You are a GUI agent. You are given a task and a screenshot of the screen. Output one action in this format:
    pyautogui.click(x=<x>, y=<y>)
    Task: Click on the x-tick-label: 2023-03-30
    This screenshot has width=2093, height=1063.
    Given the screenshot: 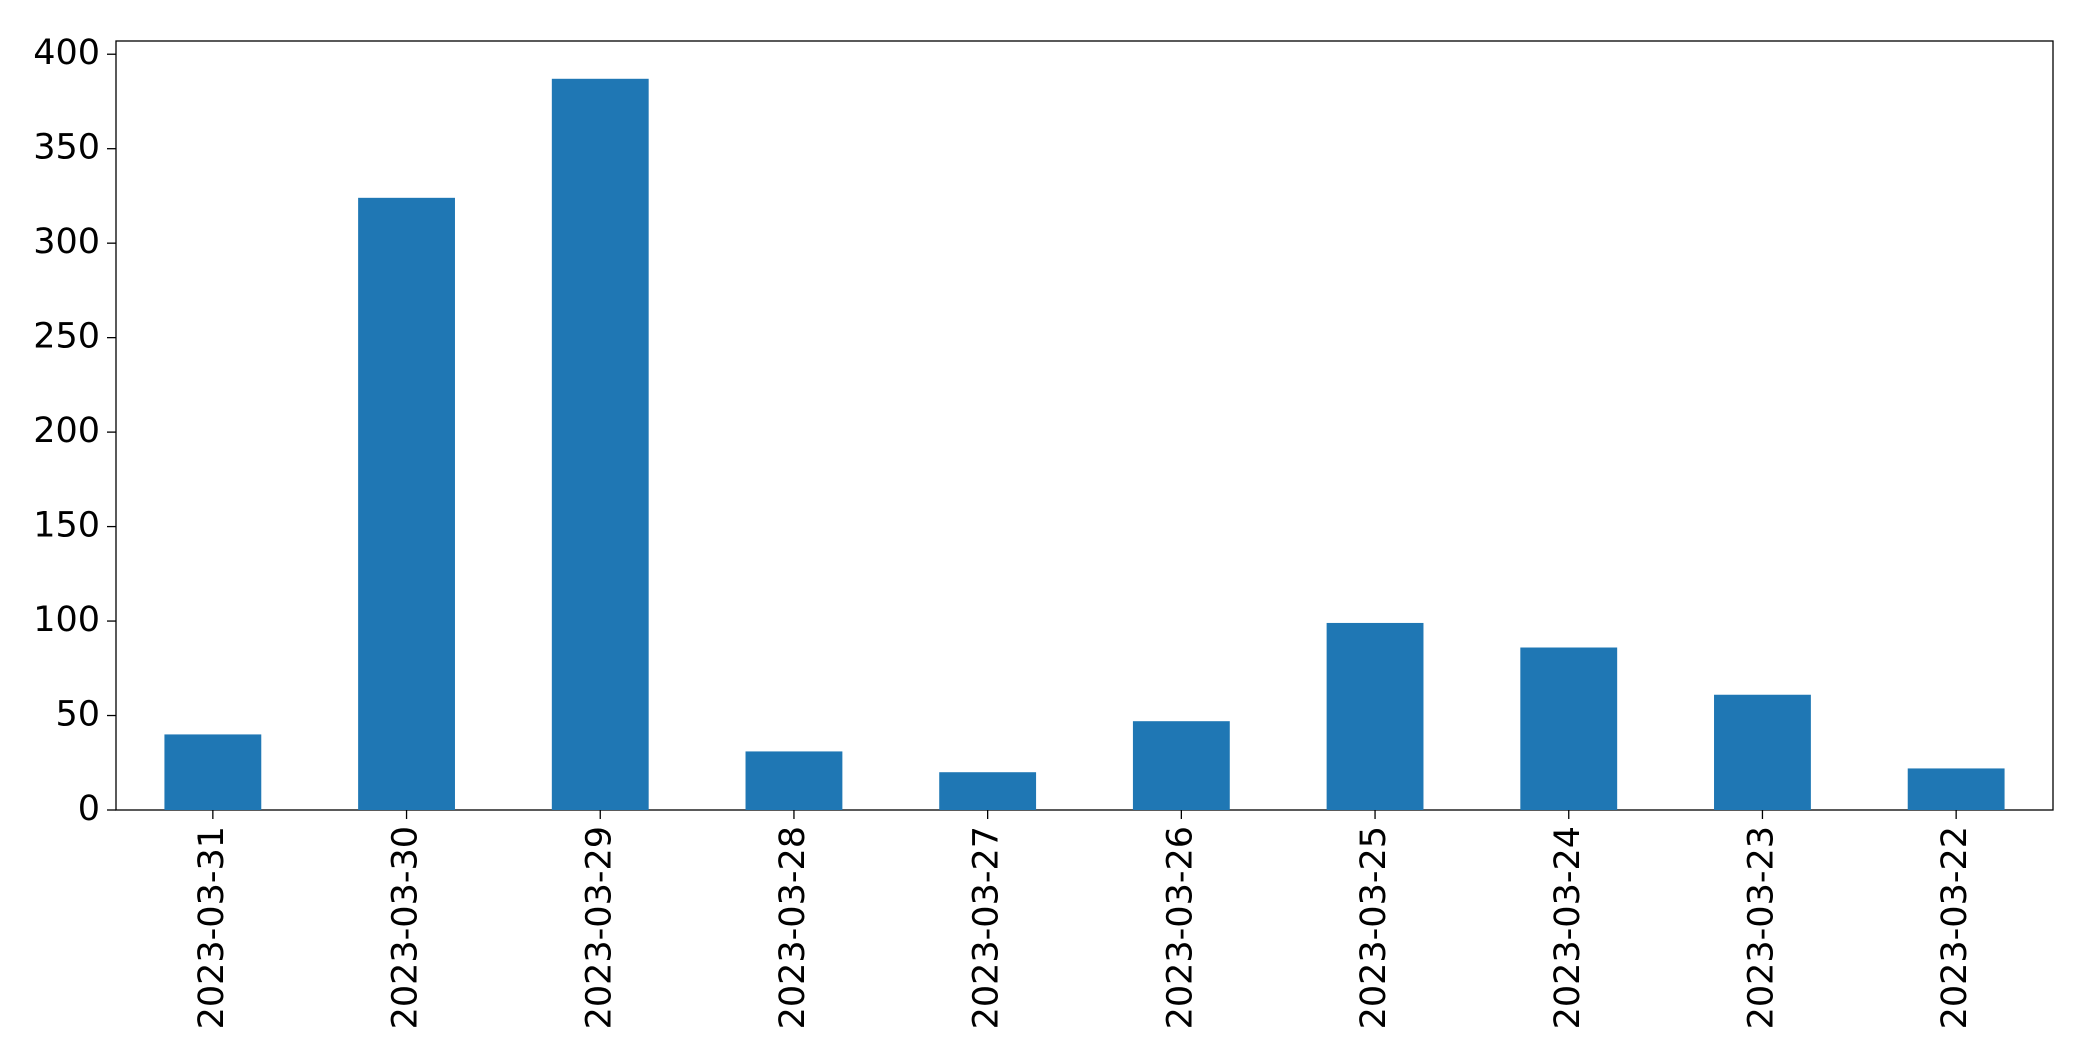 What is the action you would take?
    pyautogui.click(x=406, y=927)
    